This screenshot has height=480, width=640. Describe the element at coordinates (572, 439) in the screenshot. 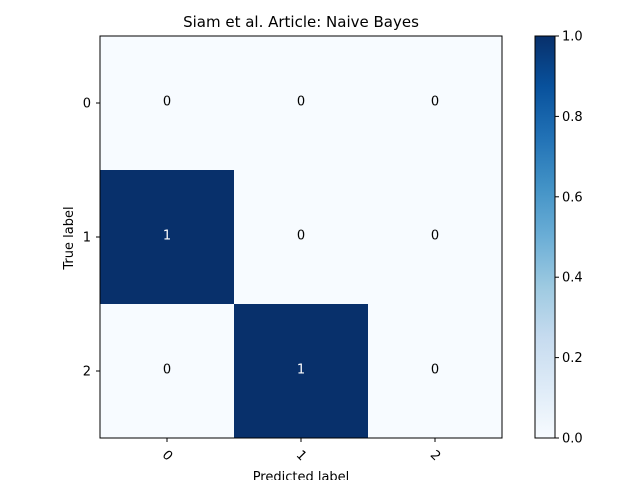

I see `colorbar-tick-label: 0.0` at that location.